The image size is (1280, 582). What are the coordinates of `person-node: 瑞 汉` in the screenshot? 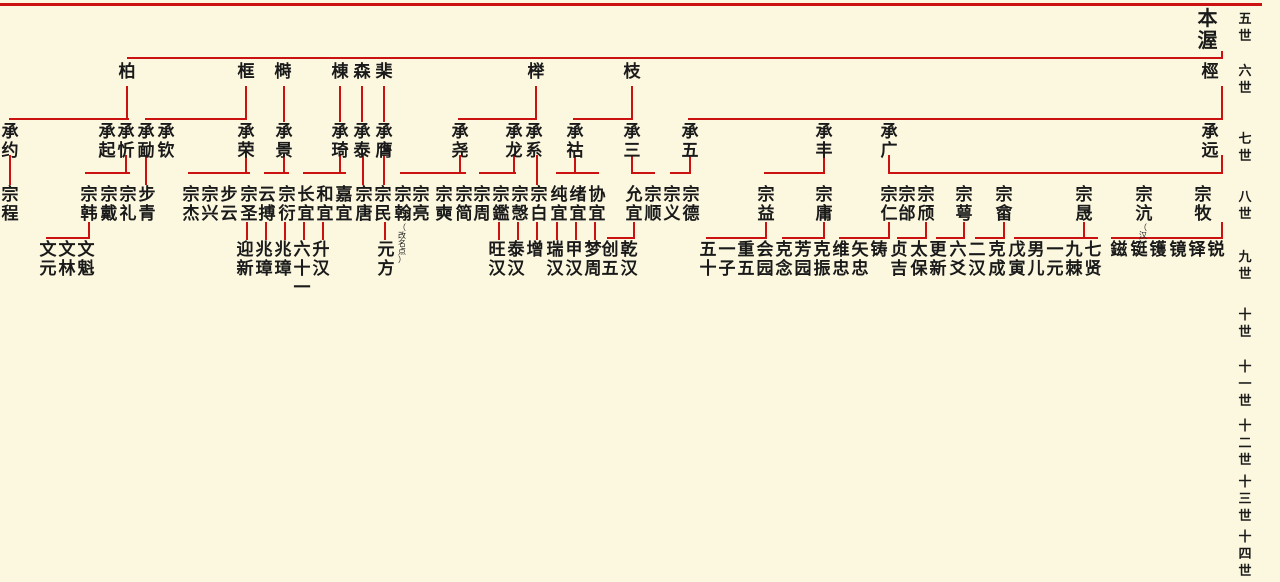 It's located at (555, 259).